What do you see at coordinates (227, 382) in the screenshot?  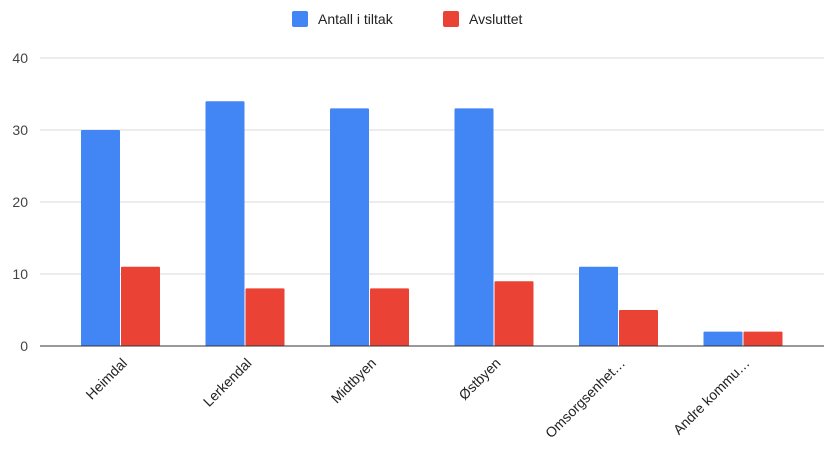 I see `x-tick-label-1: Lerkendal` at bounding box center [227, 382].